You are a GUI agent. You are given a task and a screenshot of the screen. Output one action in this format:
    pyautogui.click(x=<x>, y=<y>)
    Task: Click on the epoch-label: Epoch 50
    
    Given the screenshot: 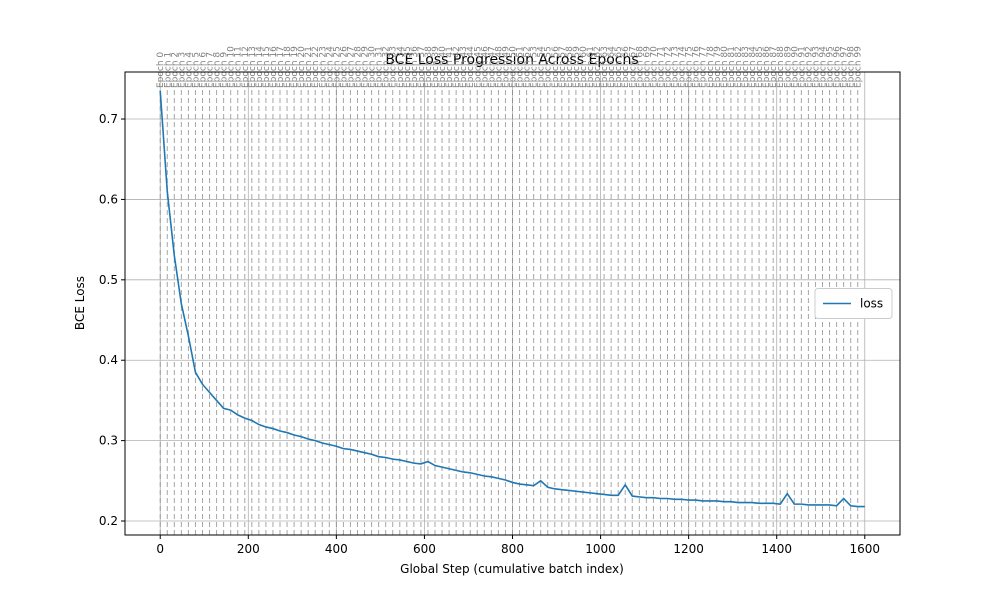 What is the action you would take?
    pyautogui.click(x=514, y=67)
    